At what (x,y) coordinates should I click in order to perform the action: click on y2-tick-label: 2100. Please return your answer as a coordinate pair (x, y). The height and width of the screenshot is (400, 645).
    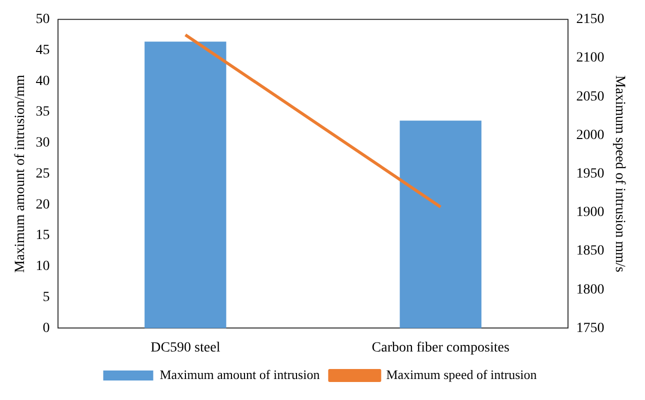
    Looking at the image, I should click on (590, 58).